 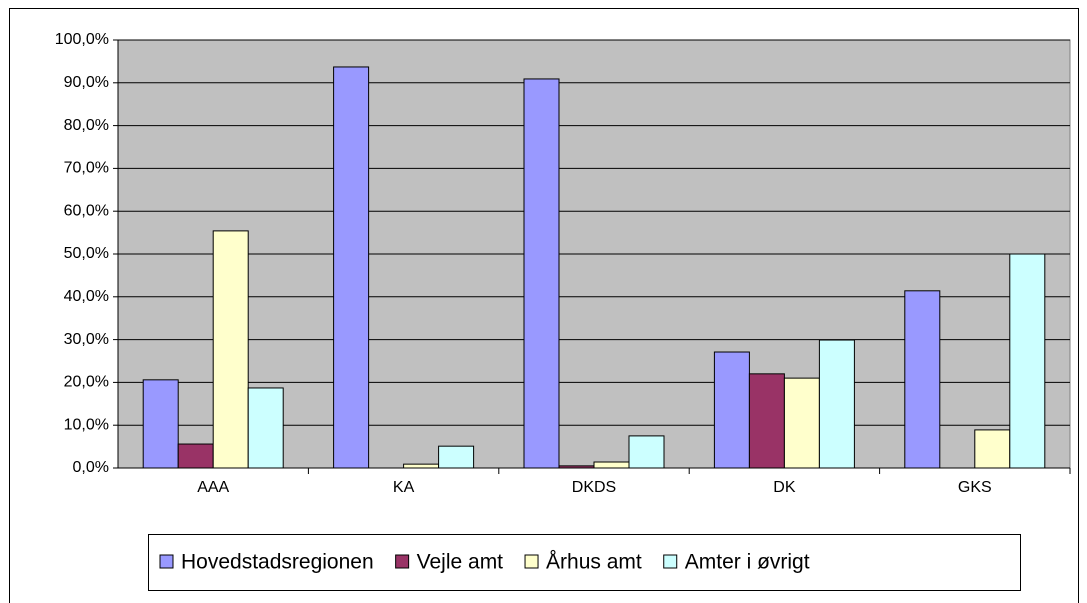 What do you see at coordinates (86, 82) in the screenshot?
I see `y-tick-label: 90,0%` at bounding box center [86, 82].